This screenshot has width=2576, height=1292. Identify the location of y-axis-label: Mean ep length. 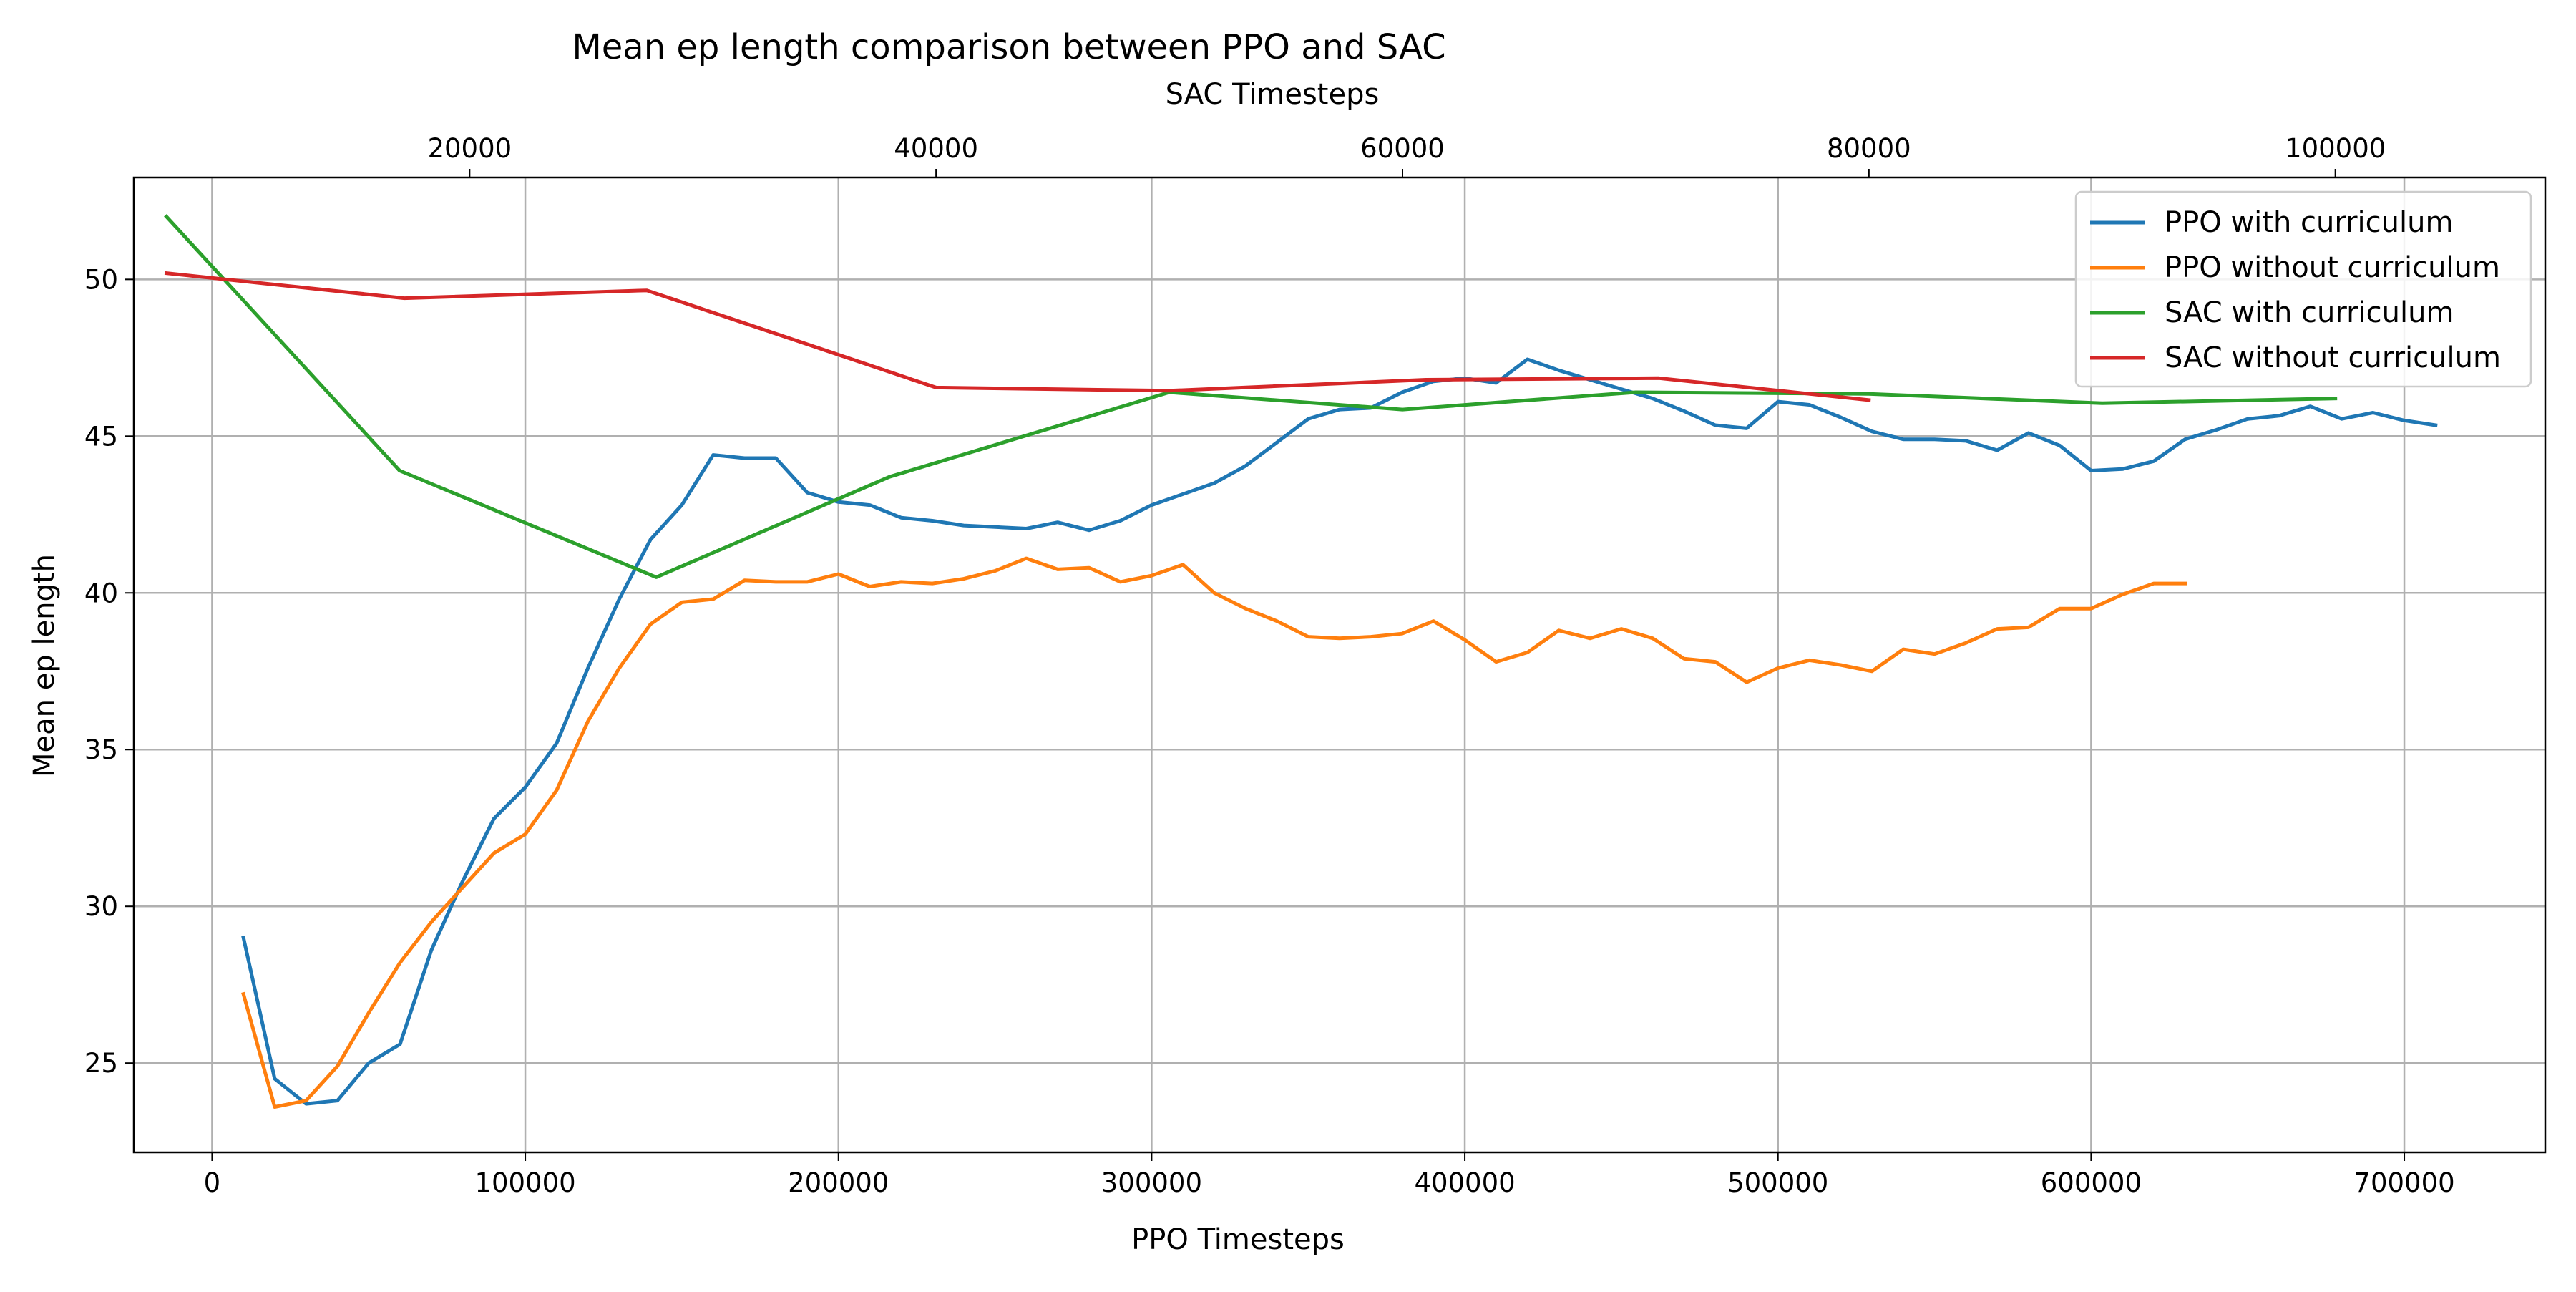
(44, 665).